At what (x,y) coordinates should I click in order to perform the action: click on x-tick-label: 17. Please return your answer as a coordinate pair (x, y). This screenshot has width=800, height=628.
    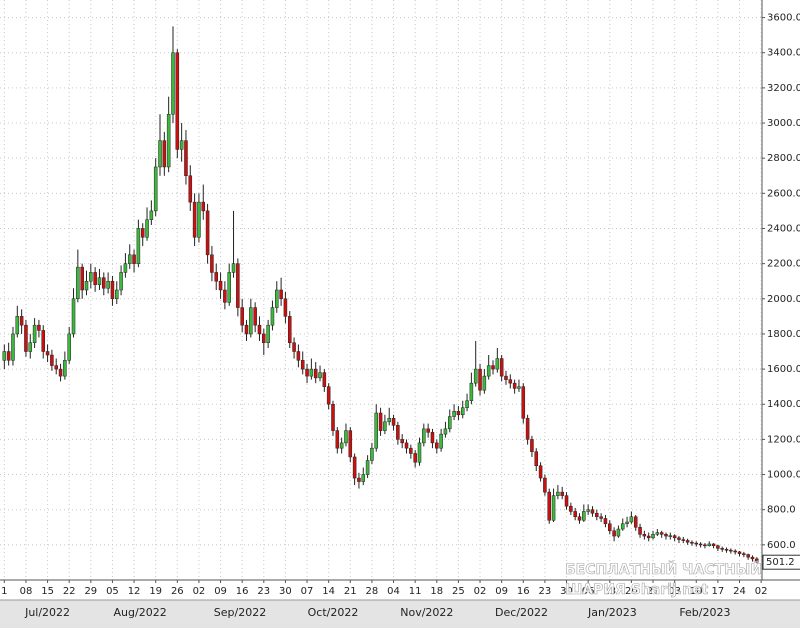
    Looking at the image, I should click on (718, 591).